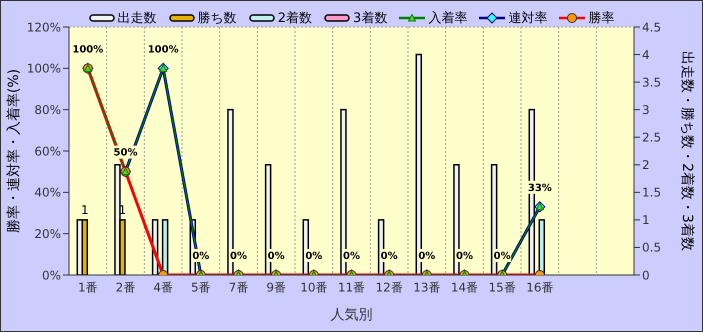 This screenshot has height=332, width=703. What do you see at coordinates (540, 188) in the screenshot?
I see `data-label: 33%` at bounding box center [540, 188].